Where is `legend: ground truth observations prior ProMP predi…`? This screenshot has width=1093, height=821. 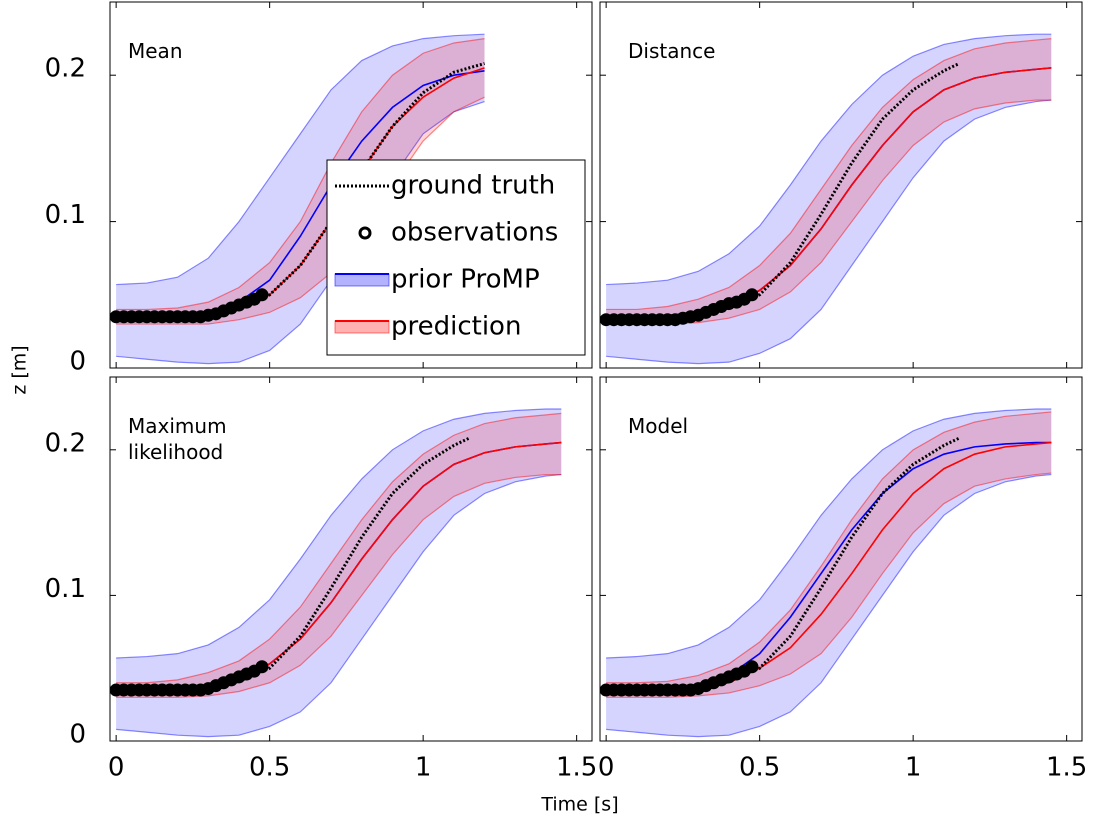 legend: ground truth observations prior ProMP predi… is located at coordinates (456, 257).